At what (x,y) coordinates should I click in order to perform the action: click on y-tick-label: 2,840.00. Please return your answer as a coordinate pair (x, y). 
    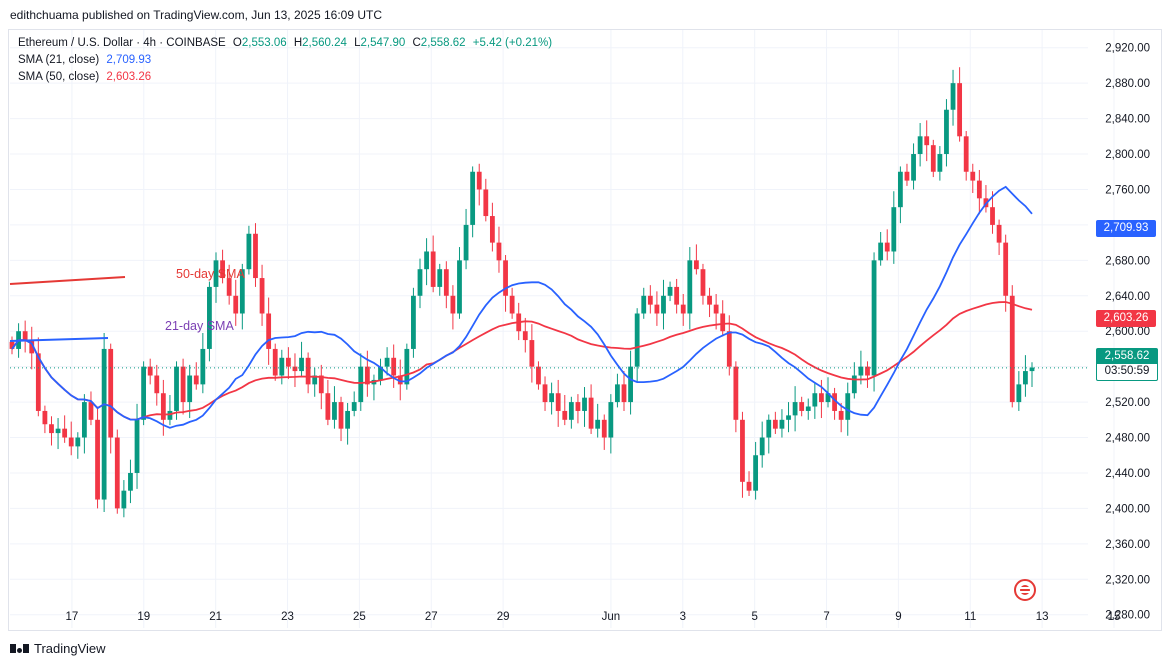
    Looking at the image, I should click on (1127, 120).